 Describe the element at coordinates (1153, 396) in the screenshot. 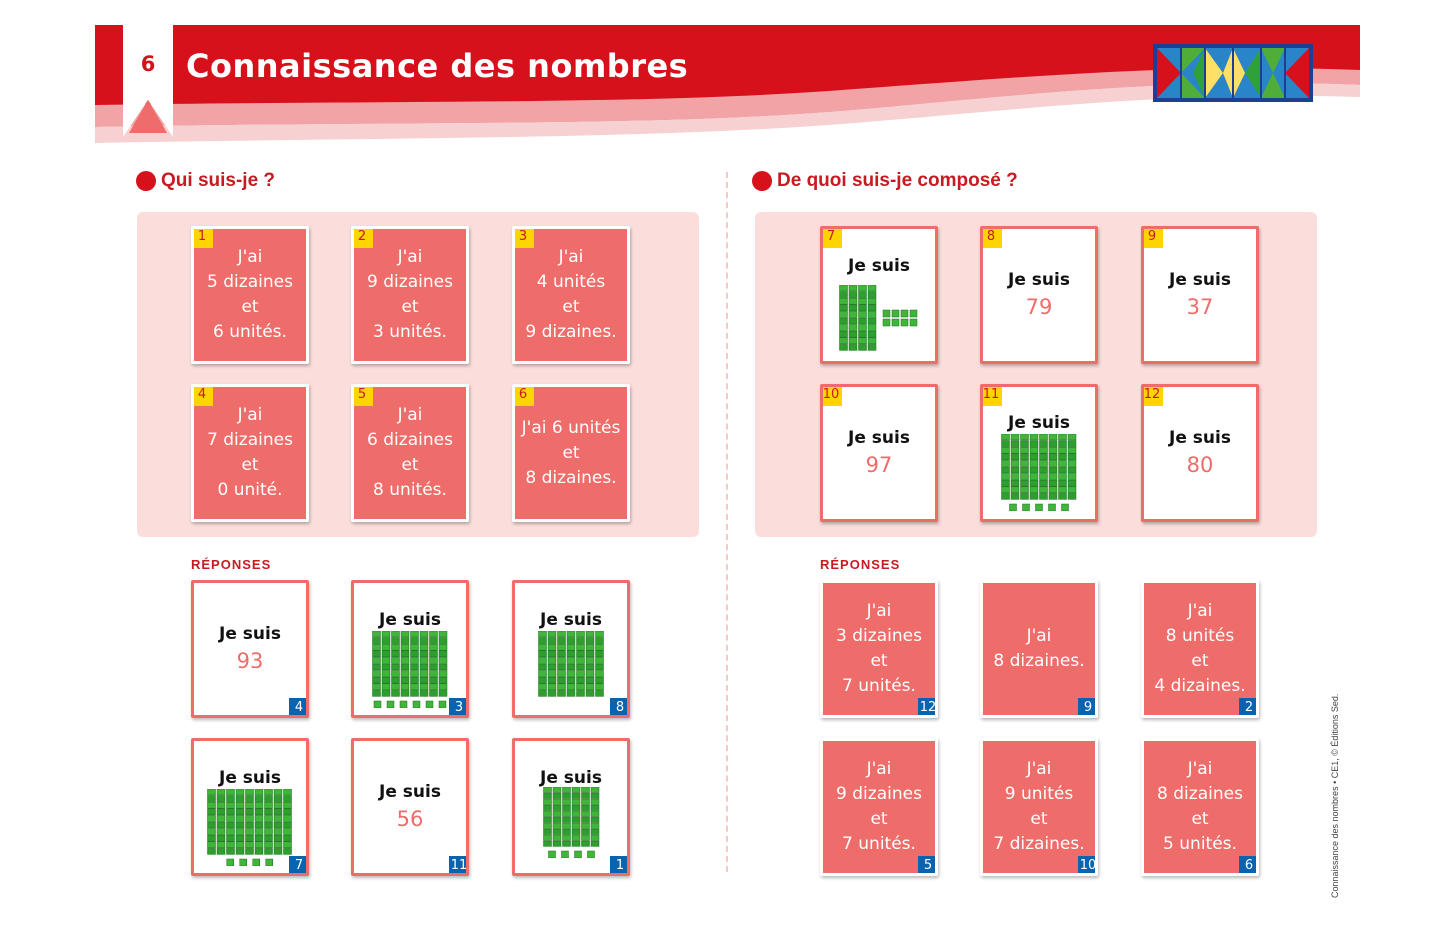

I see `card-number-badge: 12` at that location.